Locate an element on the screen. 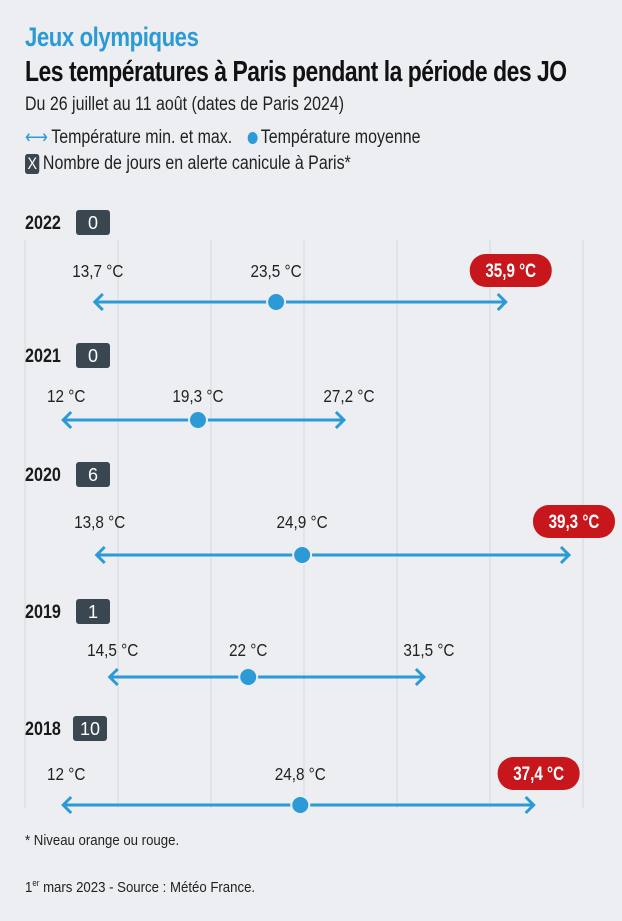  min-label: 13,7 °C is located at coordinates (97, 271).